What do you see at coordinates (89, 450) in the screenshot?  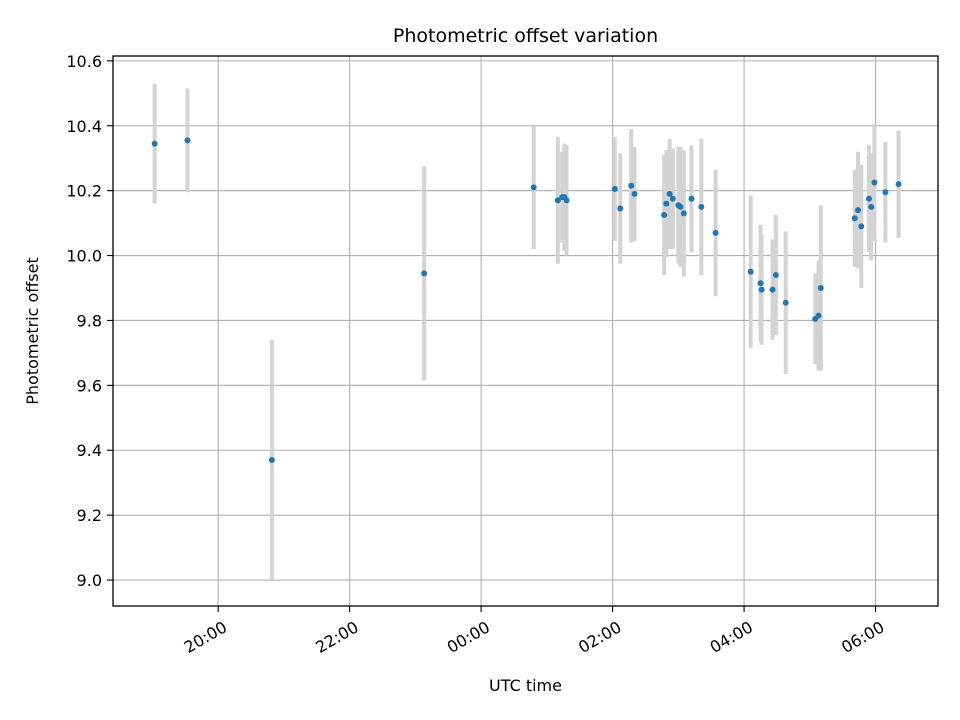 I see `y-tick-label: 9.4` at bounding box center [89, 450].